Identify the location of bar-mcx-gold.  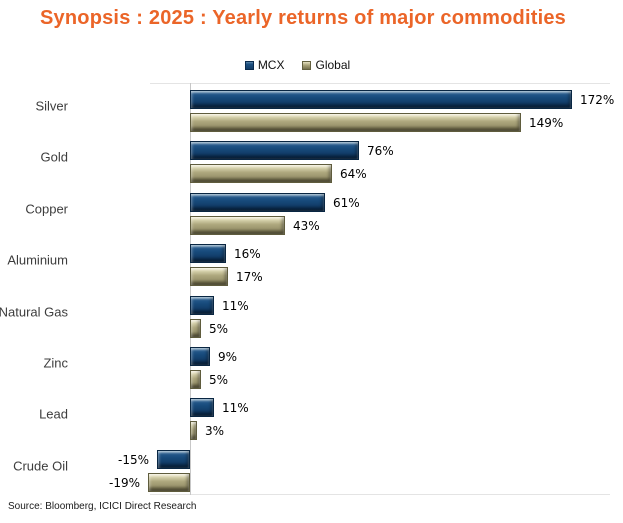
(274, 150).